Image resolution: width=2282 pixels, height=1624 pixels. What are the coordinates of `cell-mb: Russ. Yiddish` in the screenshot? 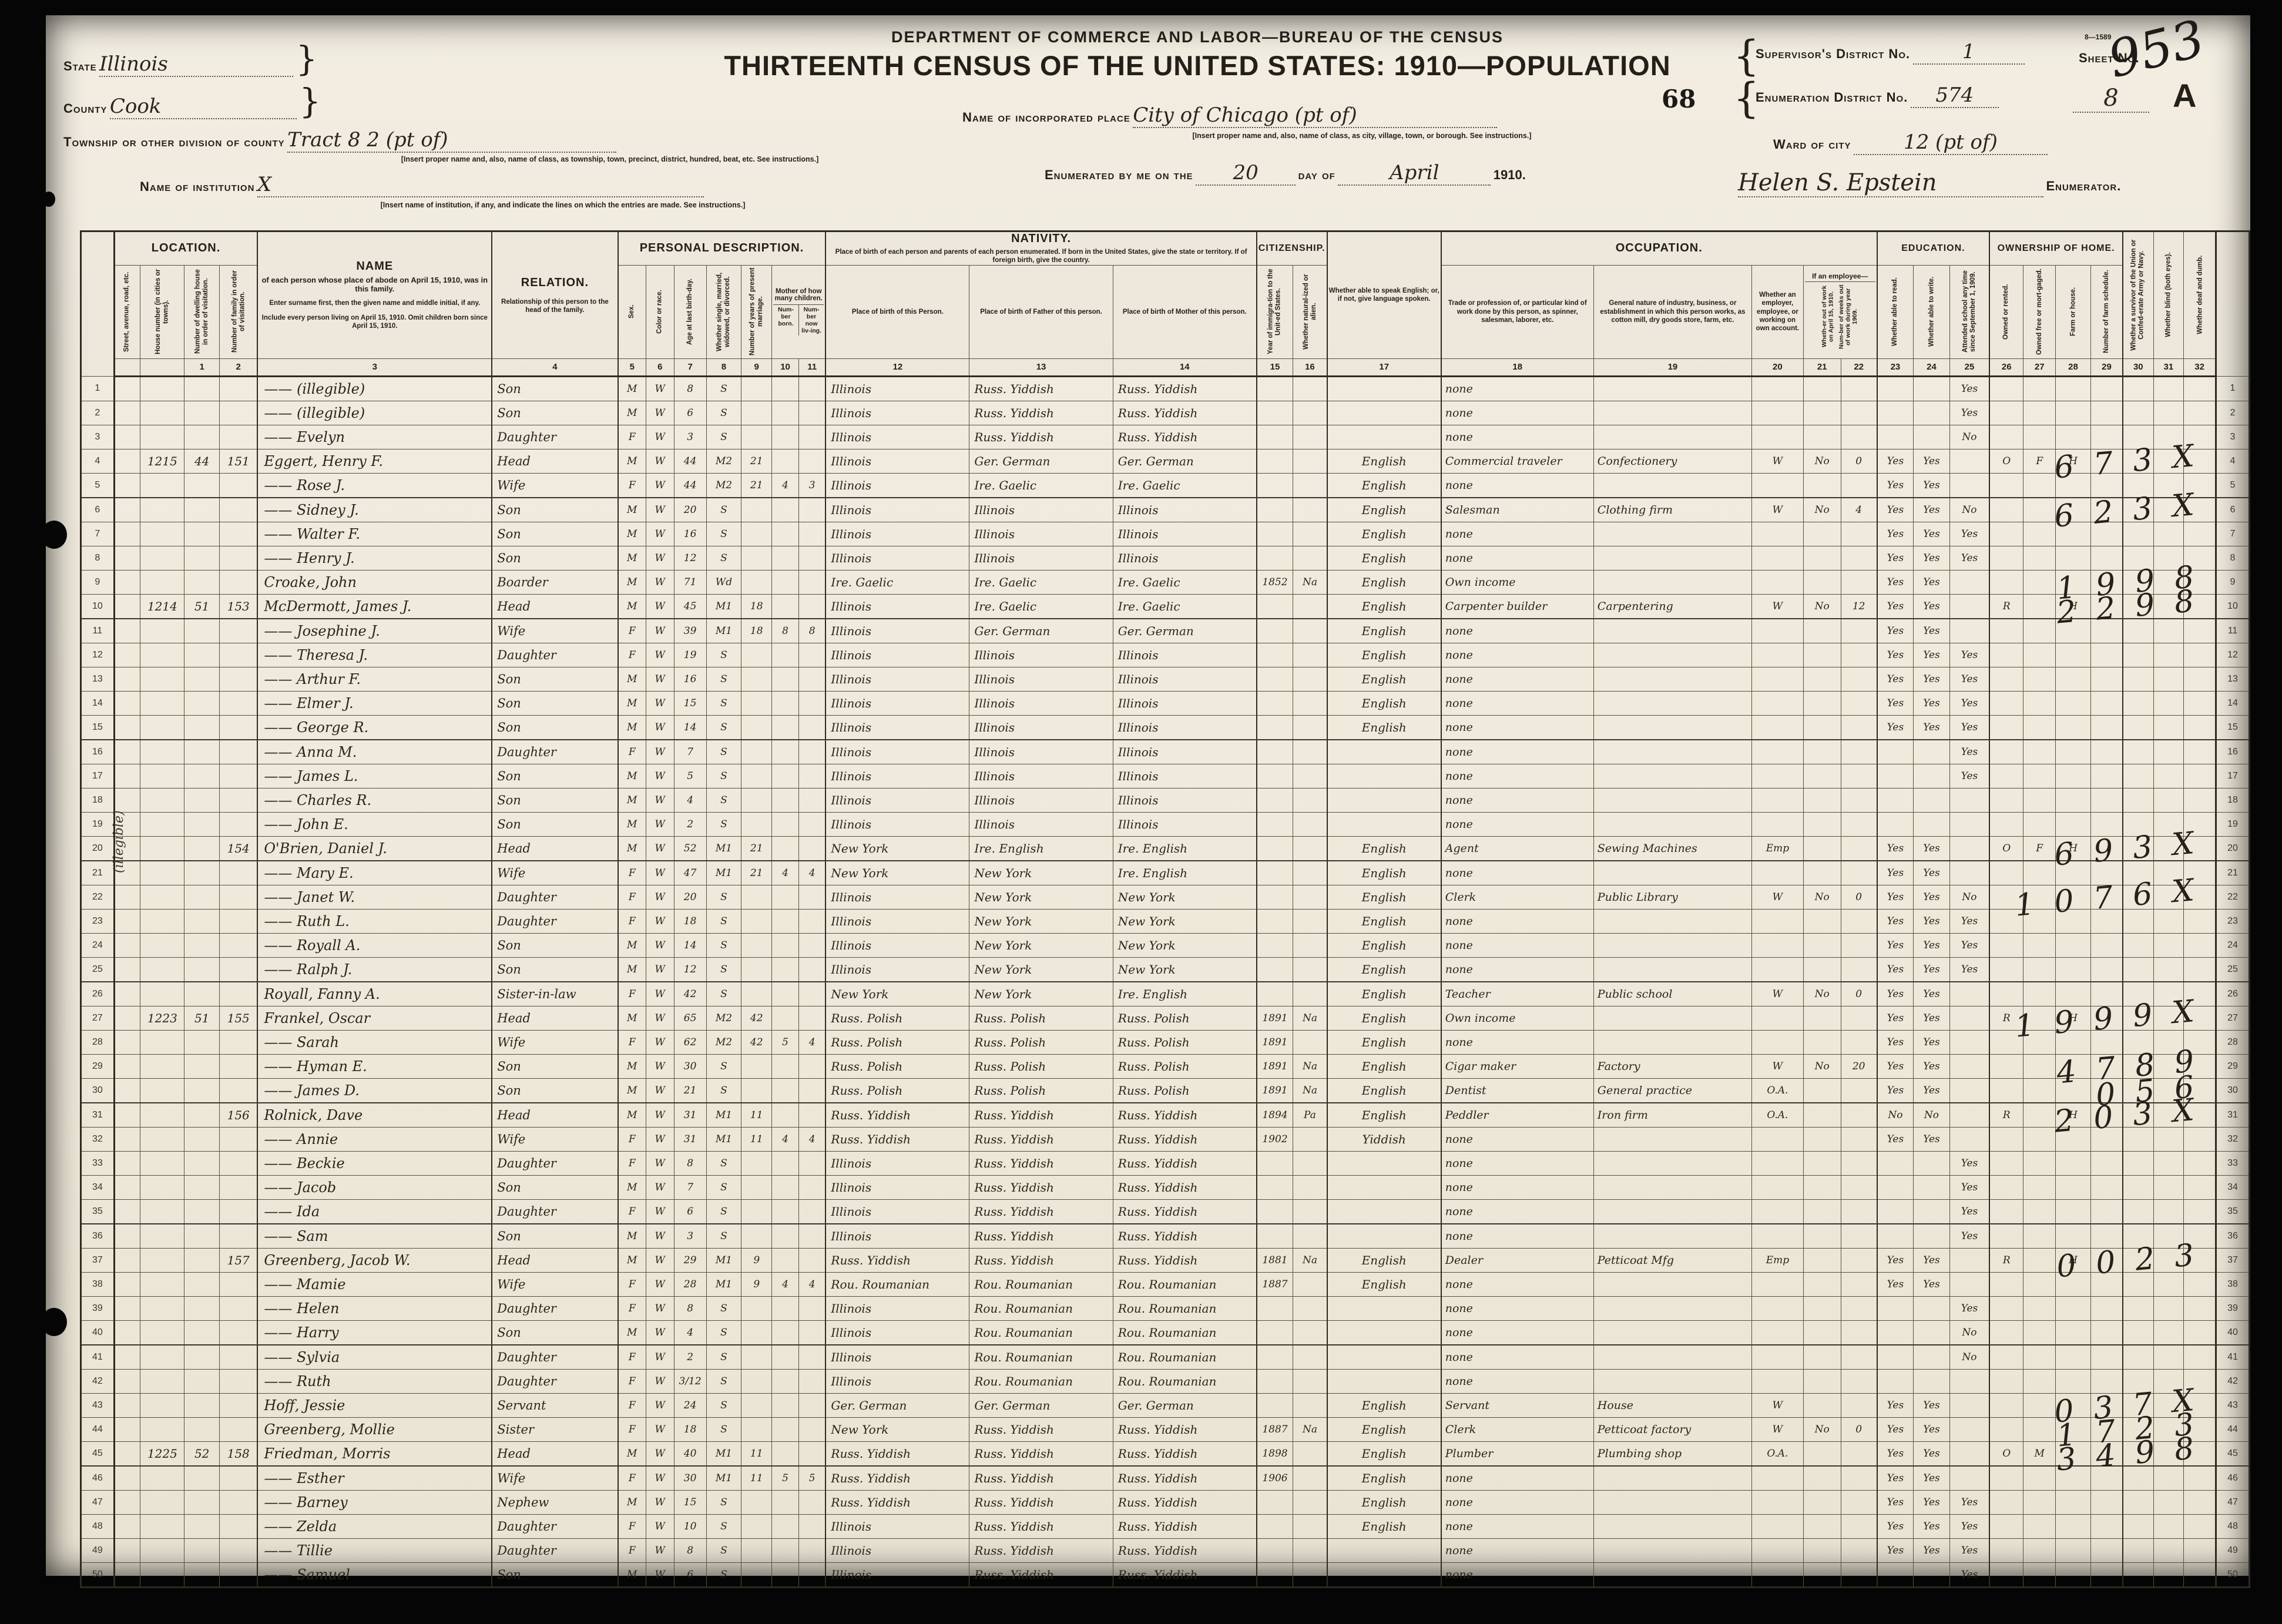 It's located at (1184, 1212).